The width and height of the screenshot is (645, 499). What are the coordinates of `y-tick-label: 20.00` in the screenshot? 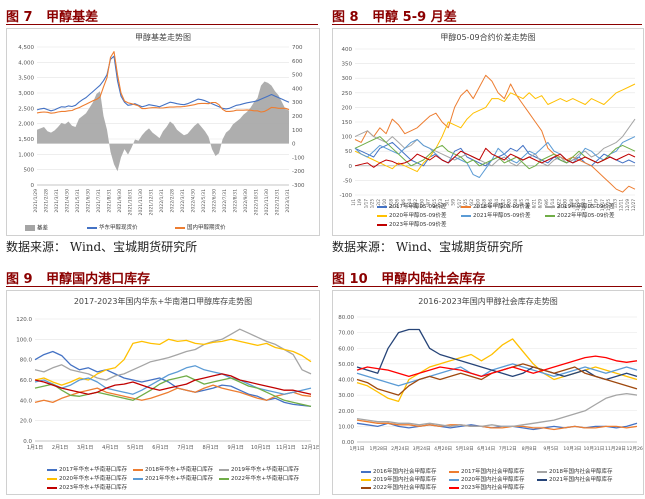 It's located at (346, 412).